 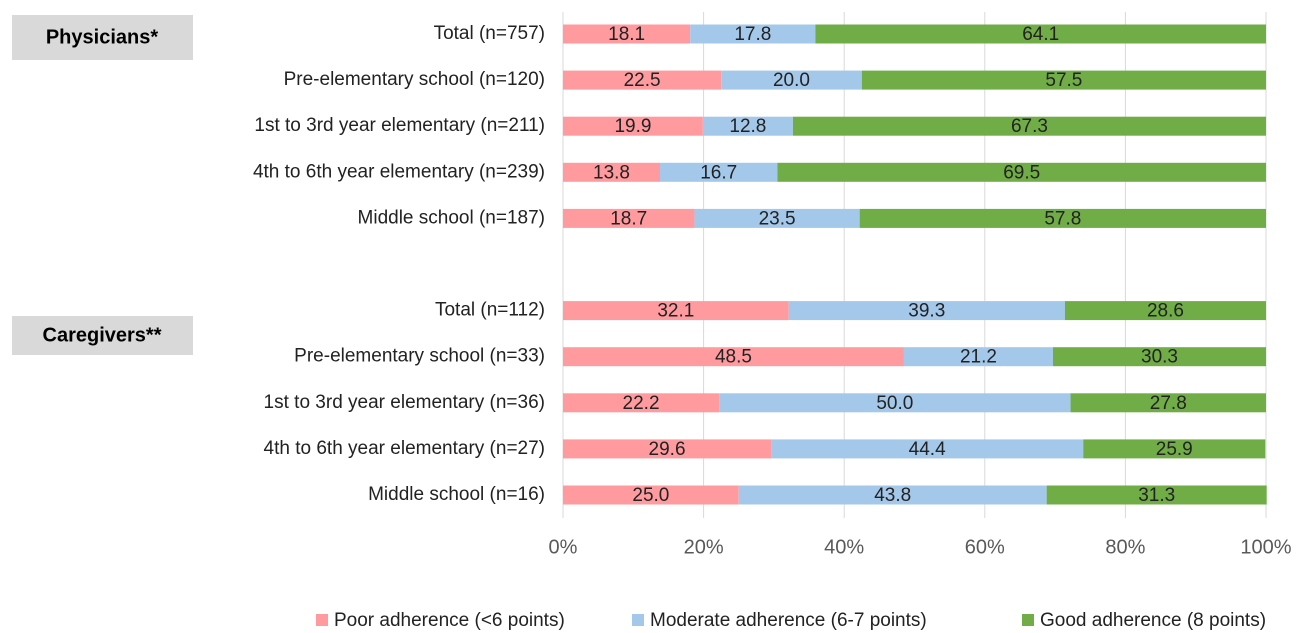 What do you see at coordinates (985, 547) in the screenshot?
I see `x-tick-label: 60%` at bounding box center [985, 547].